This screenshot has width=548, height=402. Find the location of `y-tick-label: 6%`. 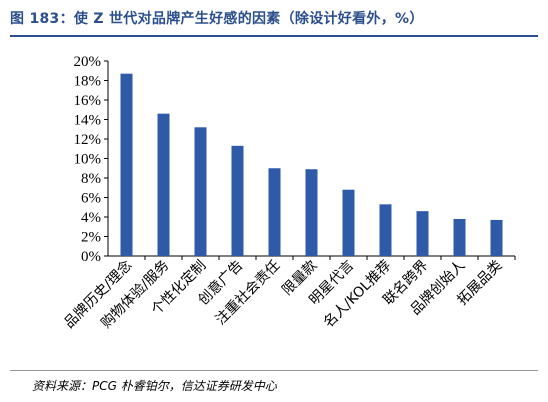

y-tick-label: 6% is located at coordinates (91, 199).